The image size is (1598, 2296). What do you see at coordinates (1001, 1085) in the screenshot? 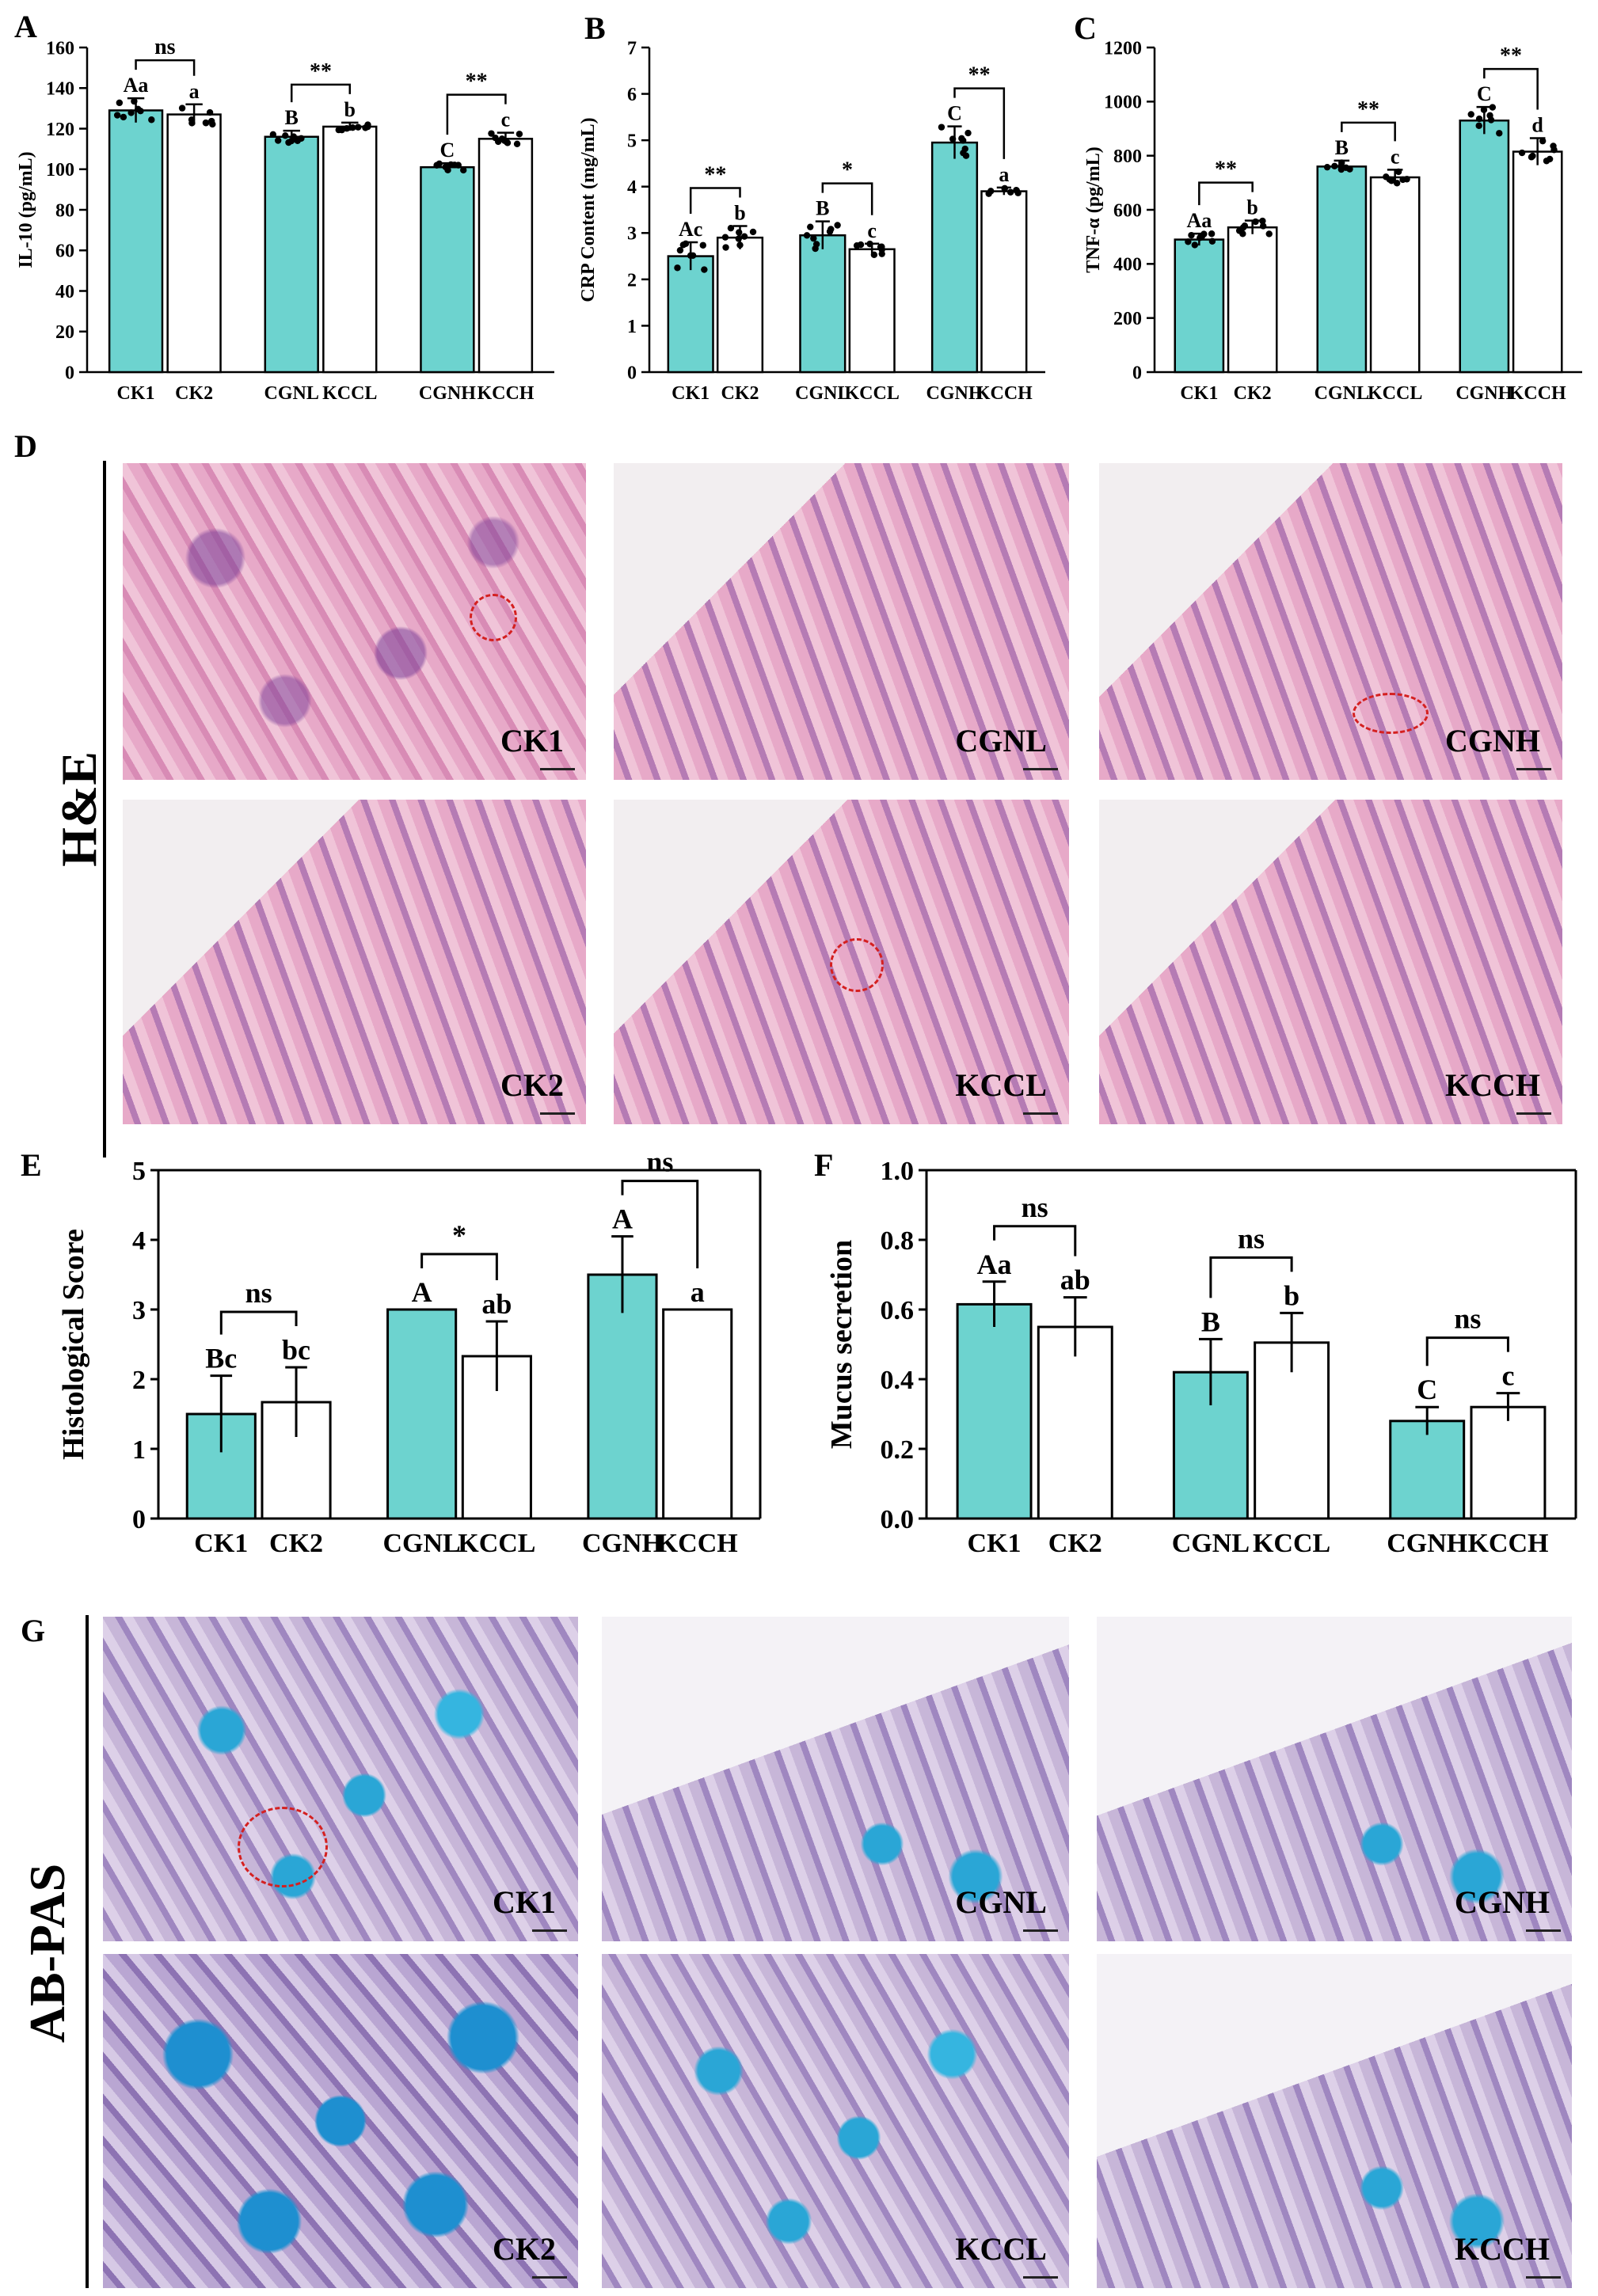
I see `he-tag-kccl: KCCL` at bounding box center [1001, 1085].